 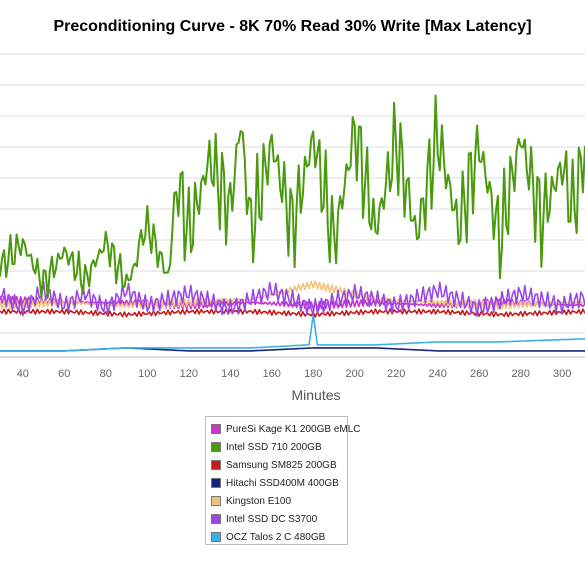 I want to click on series-line-ocz-talos-2-c-480gb, so click(x=292, y=332).